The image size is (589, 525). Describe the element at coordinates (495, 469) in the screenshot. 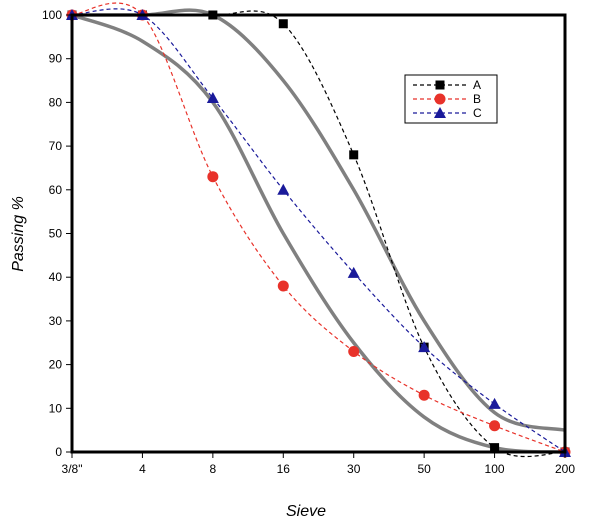

I see `x-tick-label: 100` at that location.